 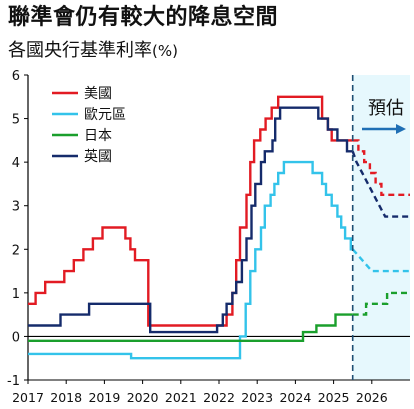 I want to click on chart-subtitle: 各國央行基準利率(%), so click(x=93, y=51).